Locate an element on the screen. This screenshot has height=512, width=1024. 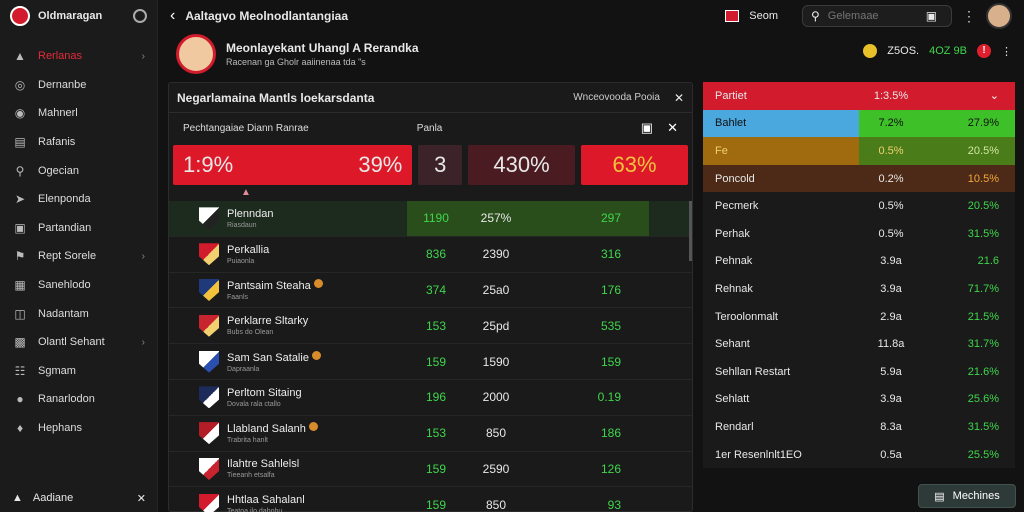
alert-icon: ! is located at coordinates (984, 51).